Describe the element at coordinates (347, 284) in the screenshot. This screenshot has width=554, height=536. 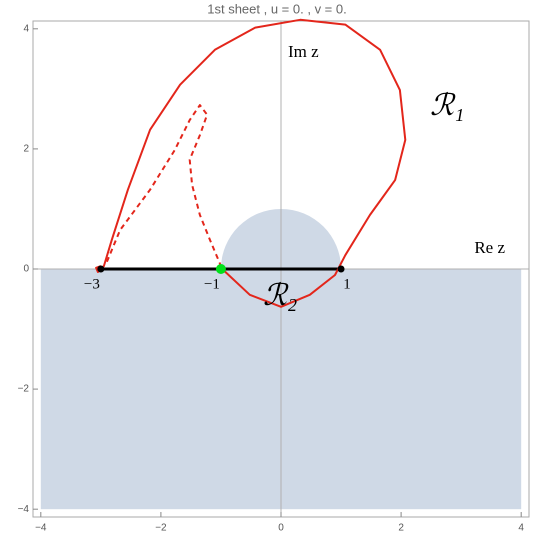
I see `point-label: 1` at that location.